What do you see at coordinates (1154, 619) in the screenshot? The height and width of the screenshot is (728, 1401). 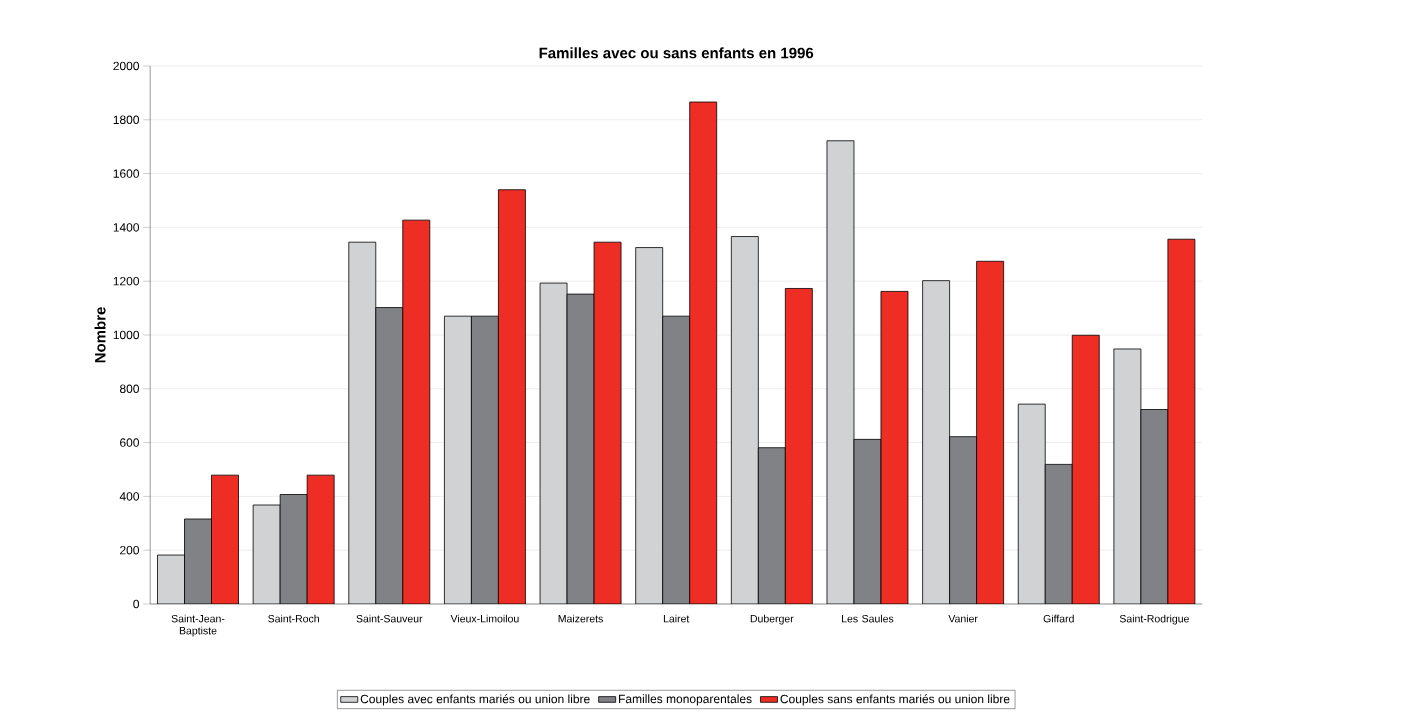 I see `x-tick-label: Saint-Rodrigue` at bounding box center [1154, 619].